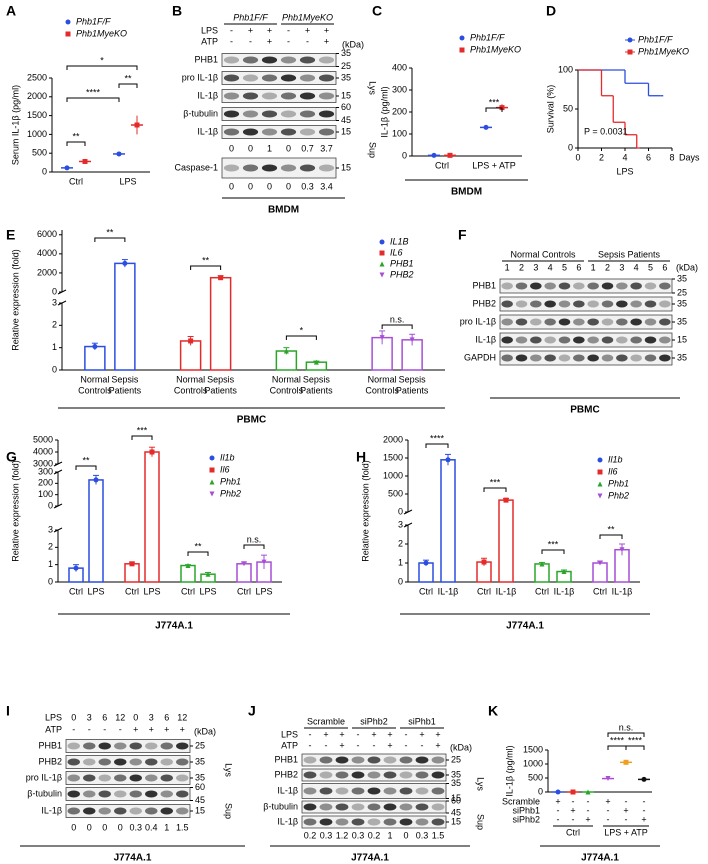 This screenshot has width=708, height=864. I want to click on blot-row-label: PHB2, so click(484, 303).